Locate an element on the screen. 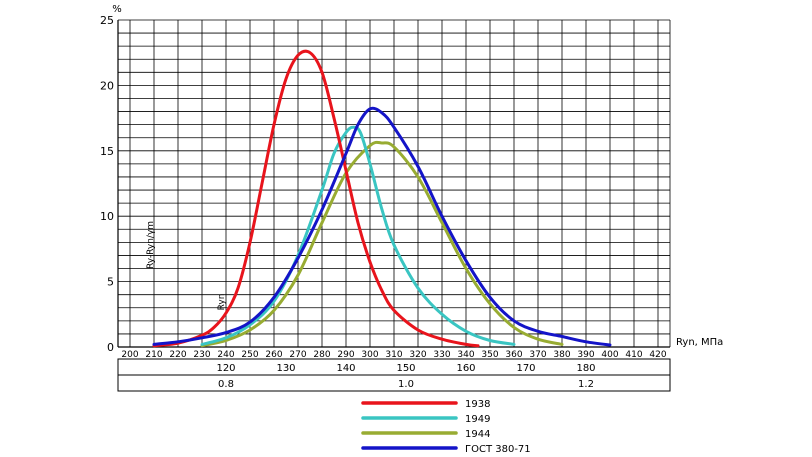 The width and height of the screenshot is (812, 457). x-tick-label: 210 is located at coordinates (153, 355).